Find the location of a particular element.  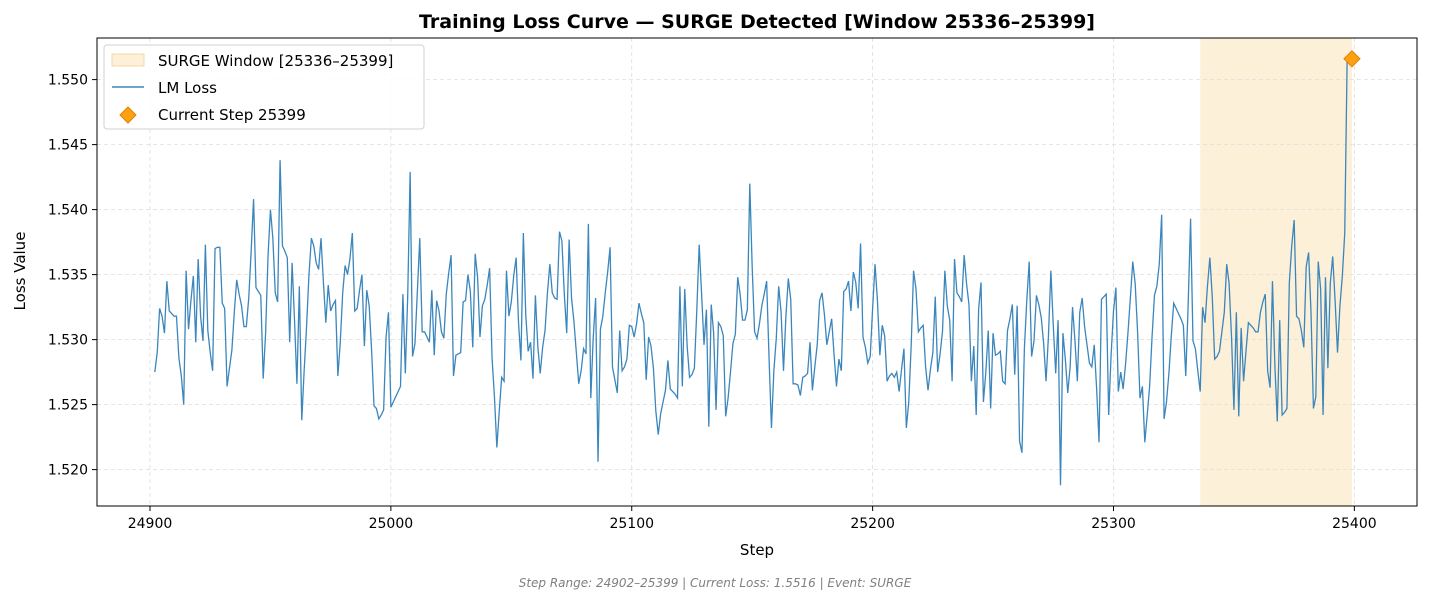

x-tick-label: 25400 is located at coordinates (1354, 524).